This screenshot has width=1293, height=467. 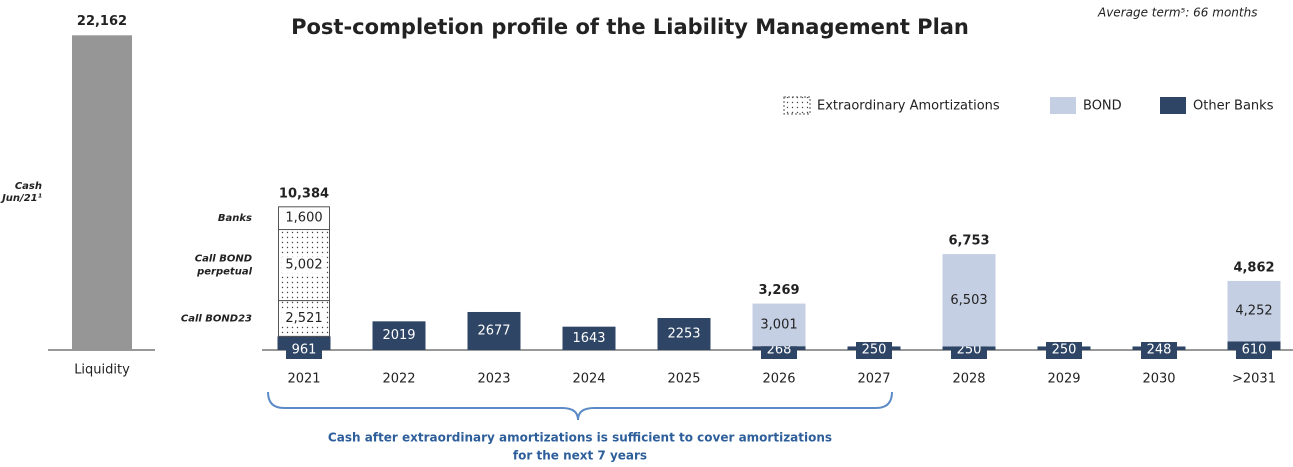 I want to click on annotation: Cash, so click(x=28, y=186).